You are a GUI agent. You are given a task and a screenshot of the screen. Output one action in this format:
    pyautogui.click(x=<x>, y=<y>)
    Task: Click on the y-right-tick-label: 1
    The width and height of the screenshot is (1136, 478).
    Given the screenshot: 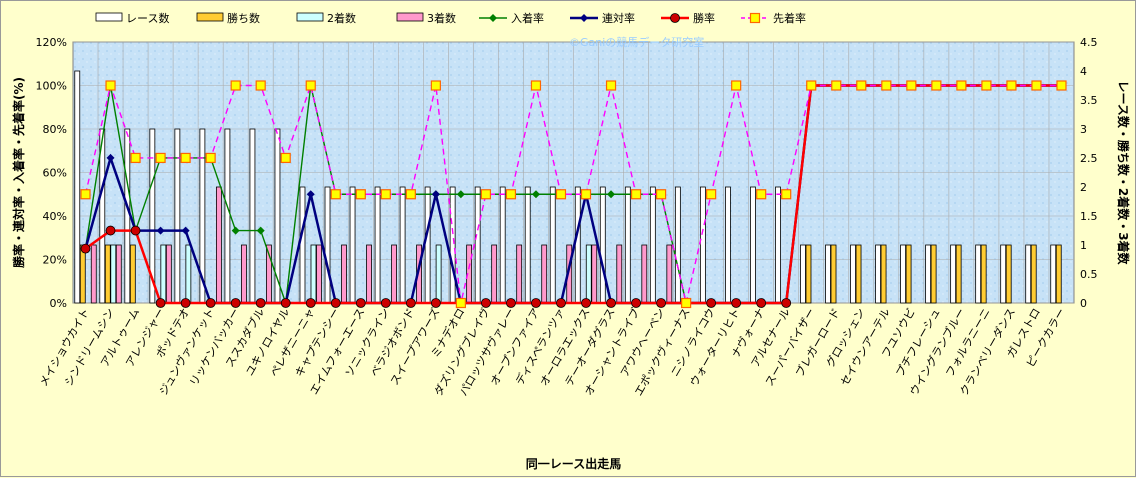 What is the action you would take?
    pyautogui.click(x=1083, y=245)
    